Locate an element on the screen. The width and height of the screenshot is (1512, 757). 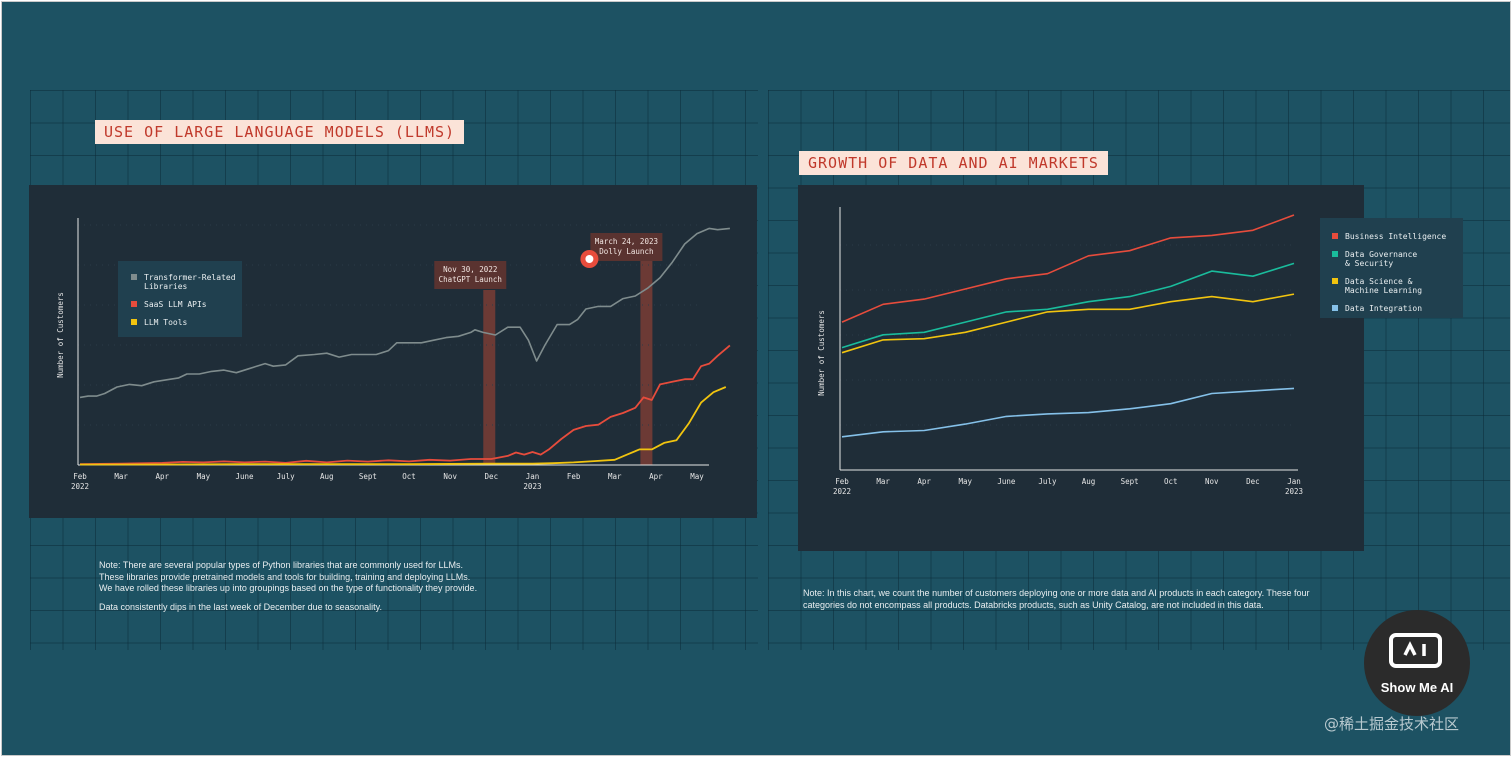
legend-item: Data Science & Machine Learning is located at coordinates (1397, 286).